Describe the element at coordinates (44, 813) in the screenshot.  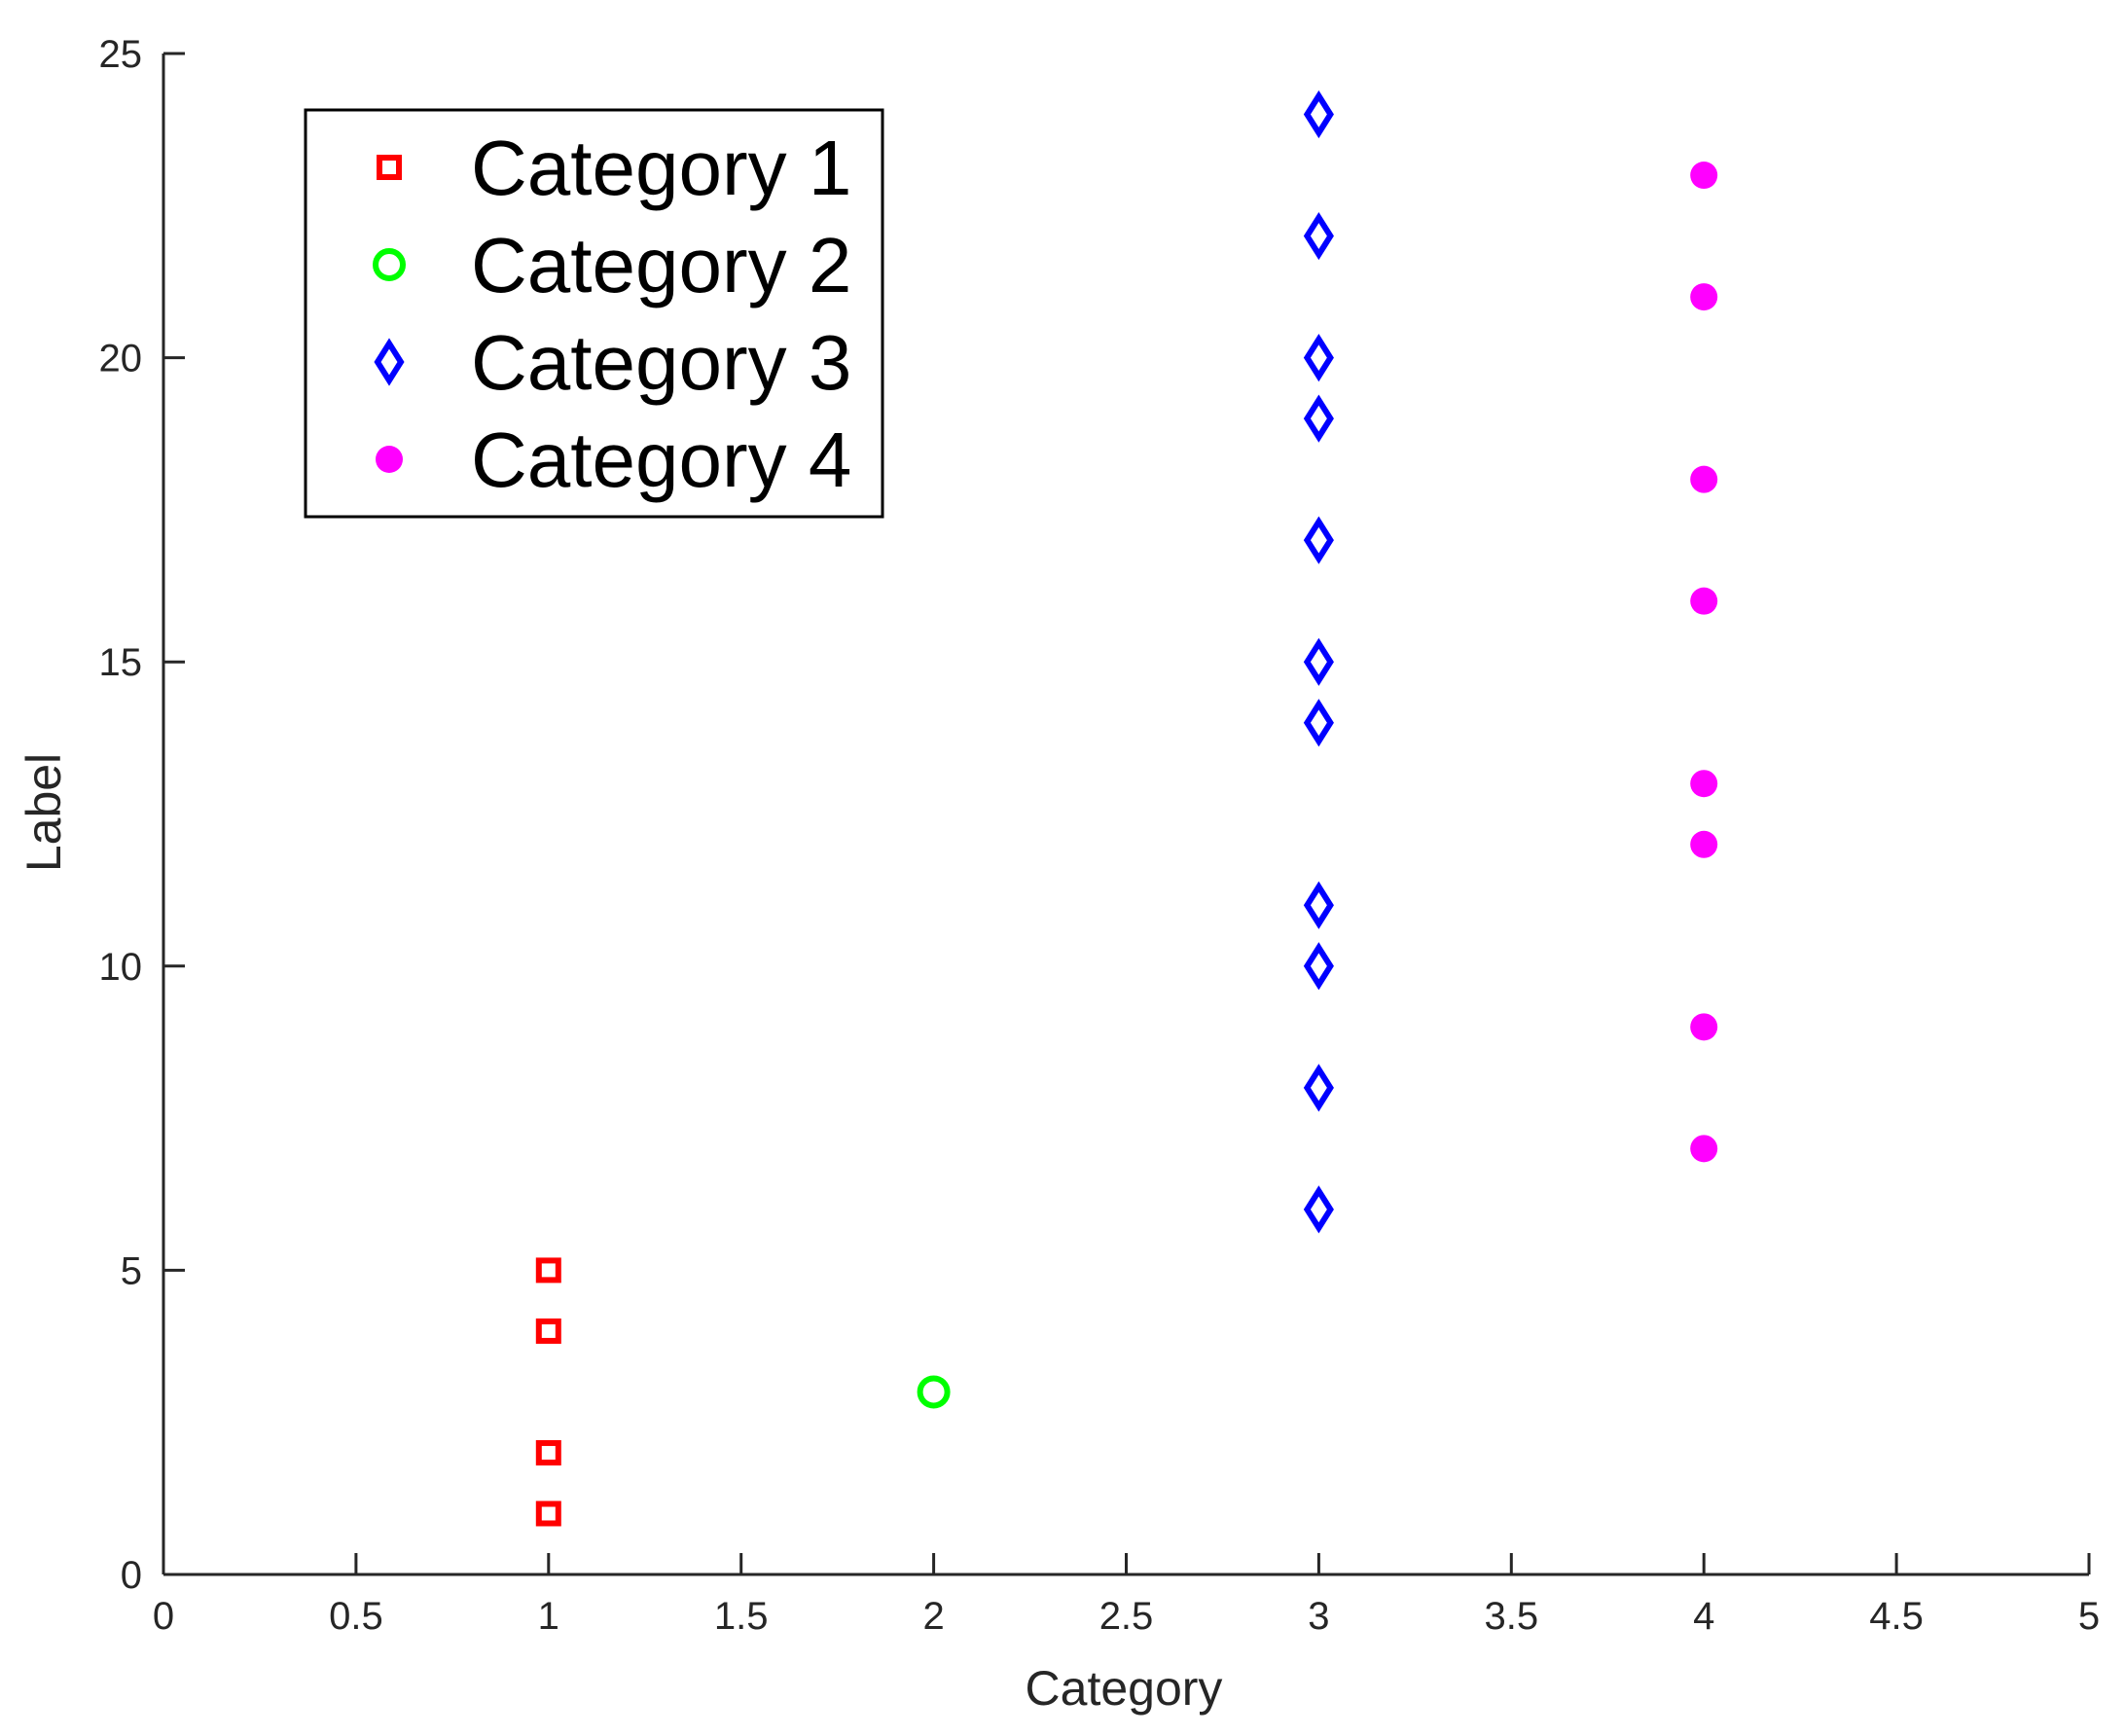
I see `y-axis-title: Label` at that location.